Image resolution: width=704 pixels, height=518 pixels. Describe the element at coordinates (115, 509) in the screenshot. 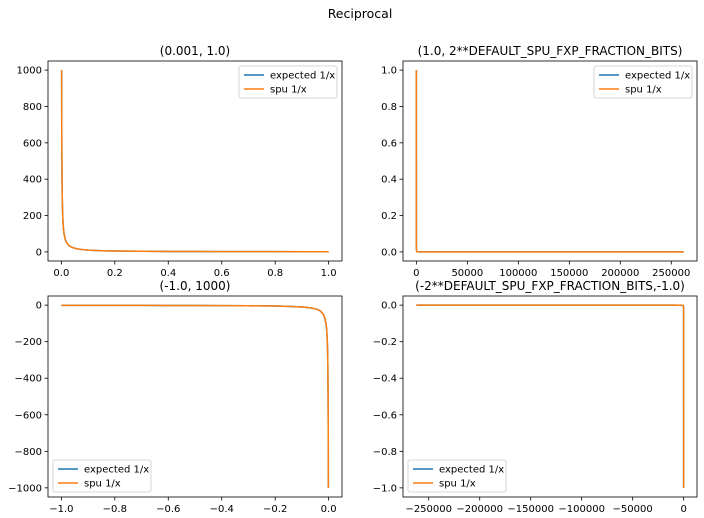

I see `x-tick-label: −0.8` at that location.